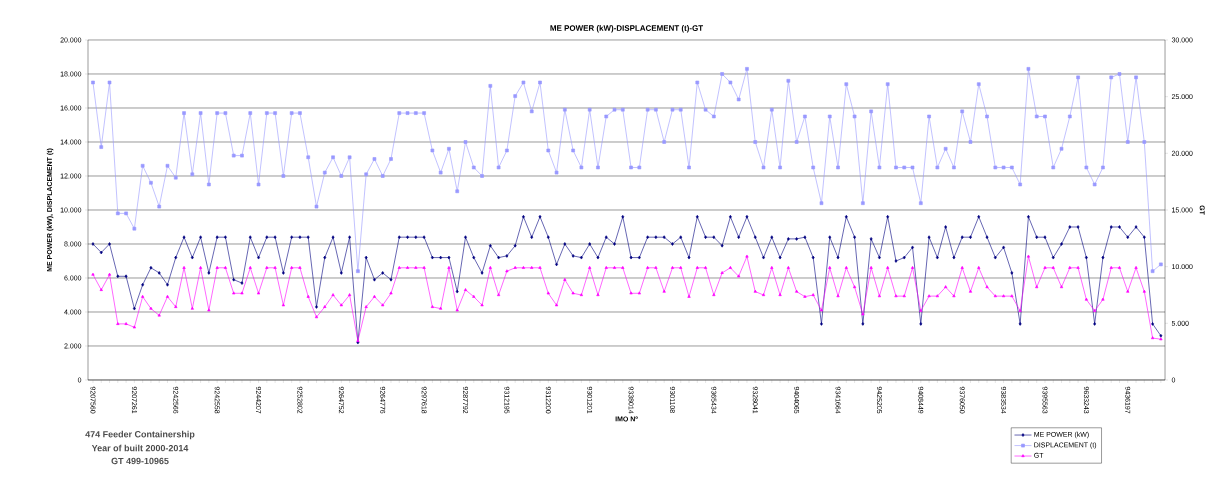 This screenshot has height=483, width=1227. Describe the element at coordinates (140, 448) in the screenshot. I see `text: Year of built 2000-2014` at that location.